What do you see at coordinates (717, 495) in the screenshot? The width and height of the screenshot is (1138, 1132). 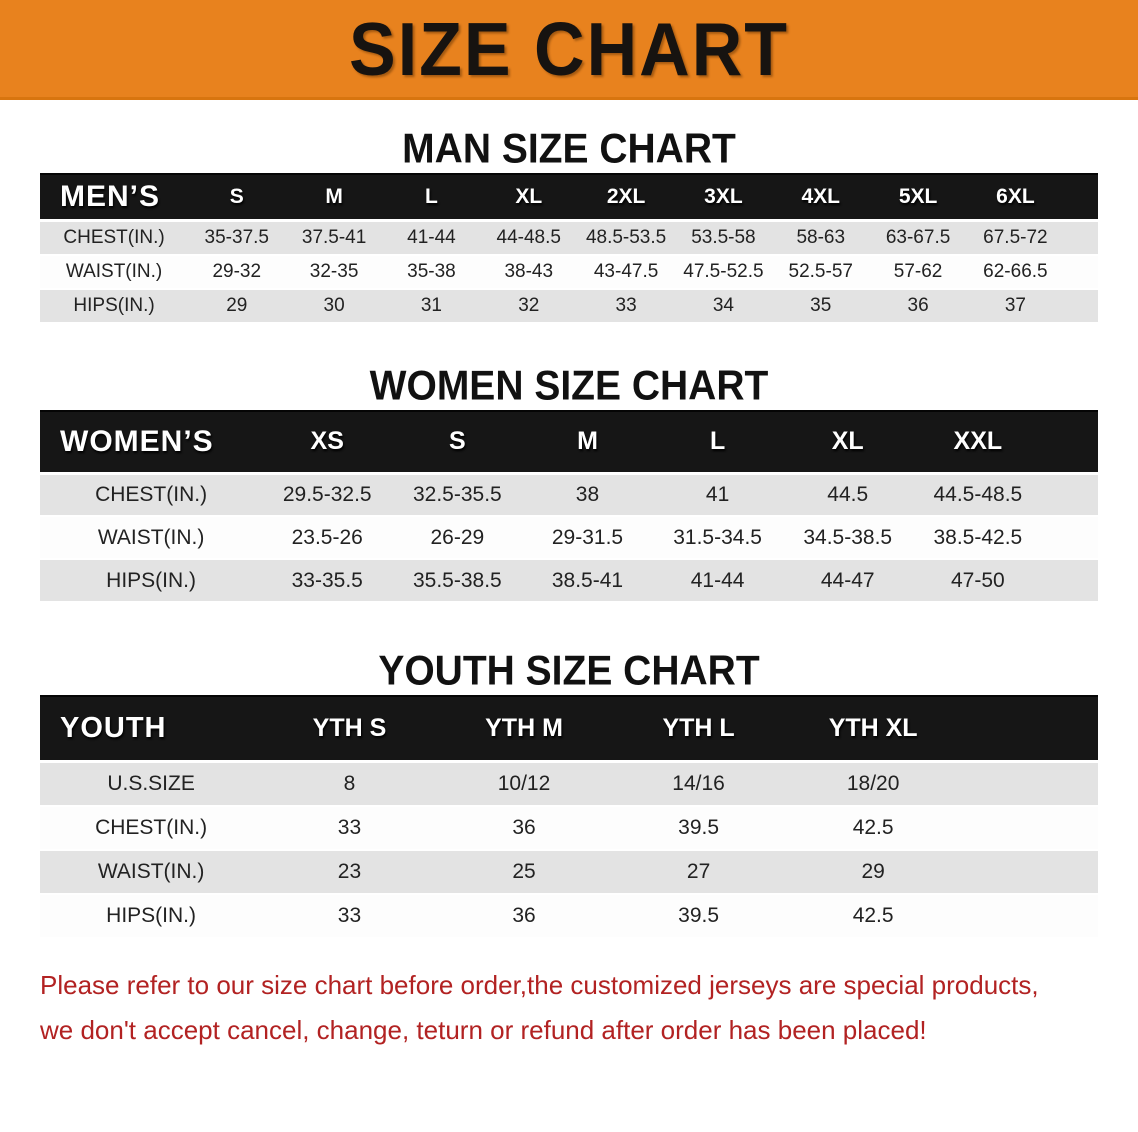 I see `value-cell: 41` at bounding box center [717, 495].